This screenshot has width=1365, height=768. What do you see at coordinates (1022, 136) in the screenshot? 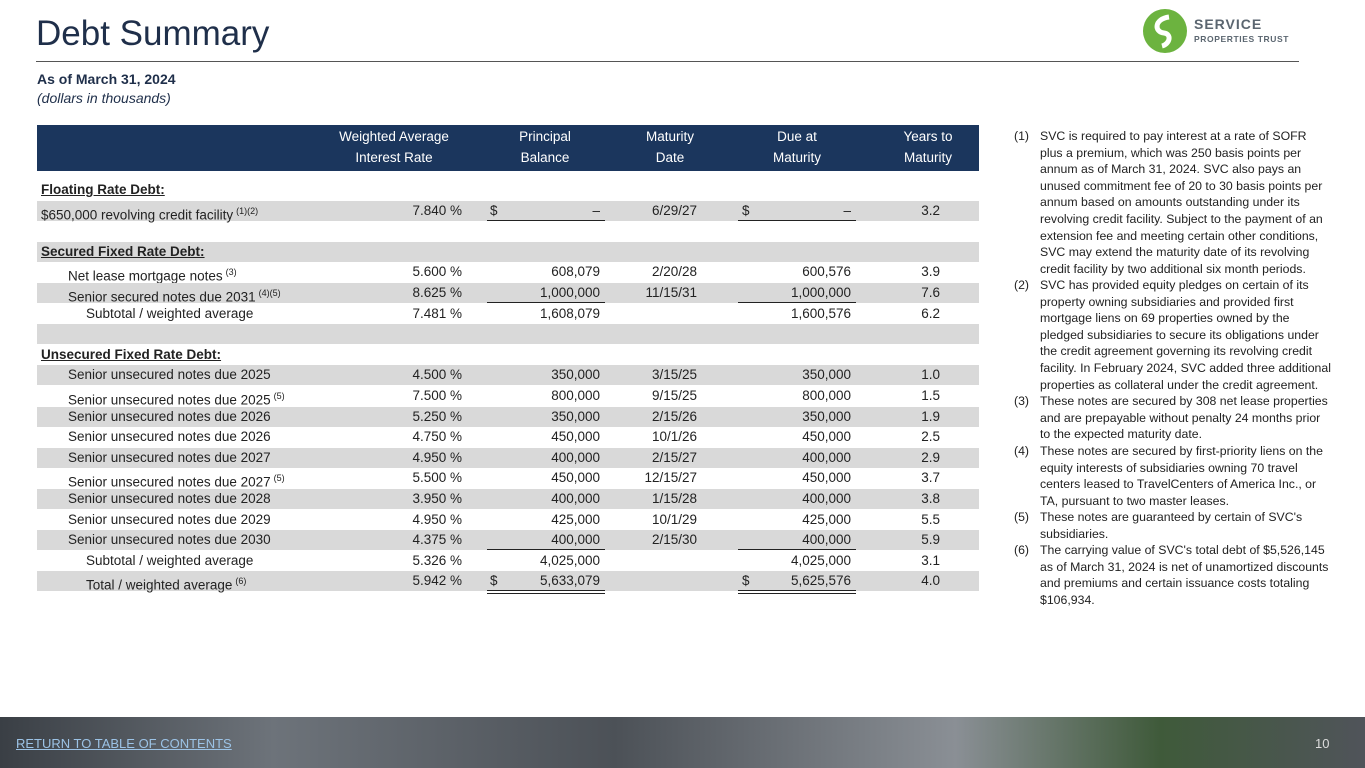
I see `footnote-number: (1)` at bounding box center [1022, 136].